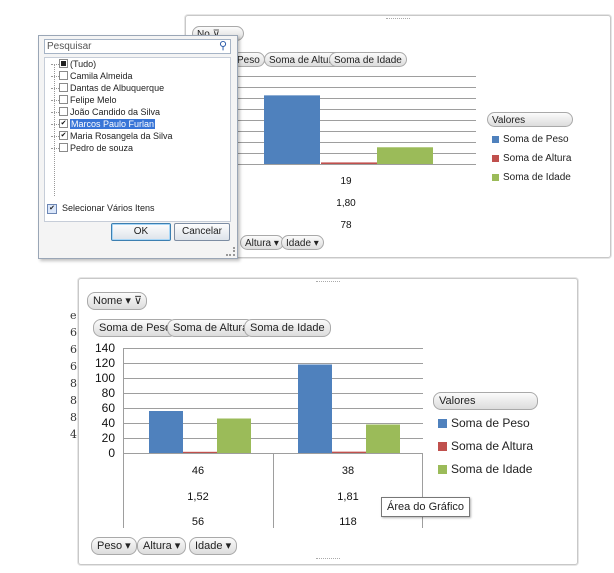 The image size is (614, 573). What do you see at coordinates (346, 181) in the screenshot?
I see `top-table-cell-idade: 19` at bounding box center [346, 181].